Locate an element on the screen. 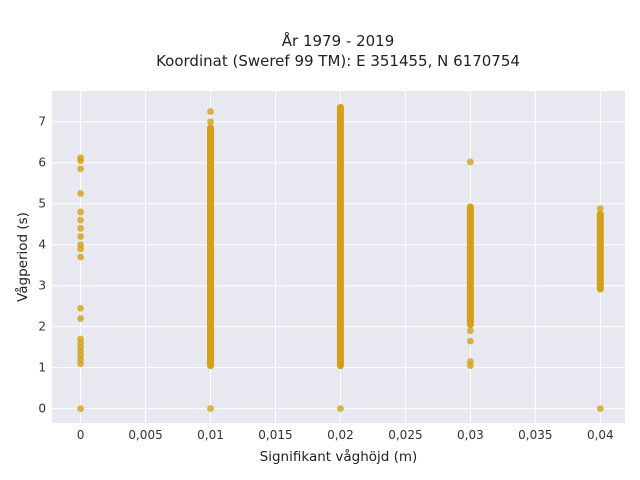  y-tick-label: 3 is located at coordinates (42, 286).